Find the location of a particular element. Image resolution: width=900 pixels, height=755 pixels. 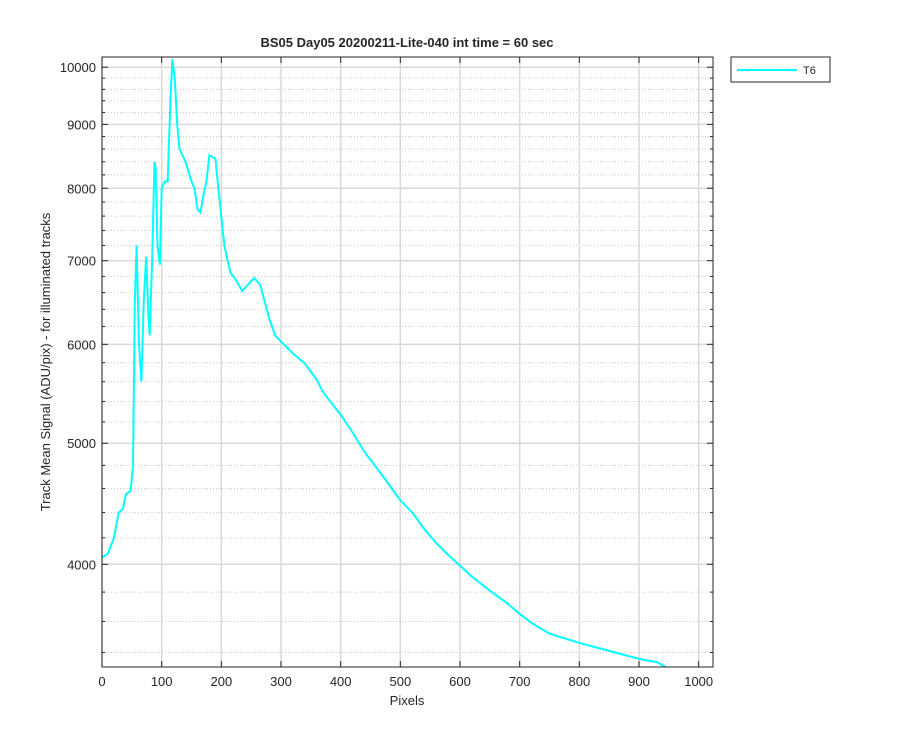

x-tick-label: 800 is located at coordinates (579, 681).